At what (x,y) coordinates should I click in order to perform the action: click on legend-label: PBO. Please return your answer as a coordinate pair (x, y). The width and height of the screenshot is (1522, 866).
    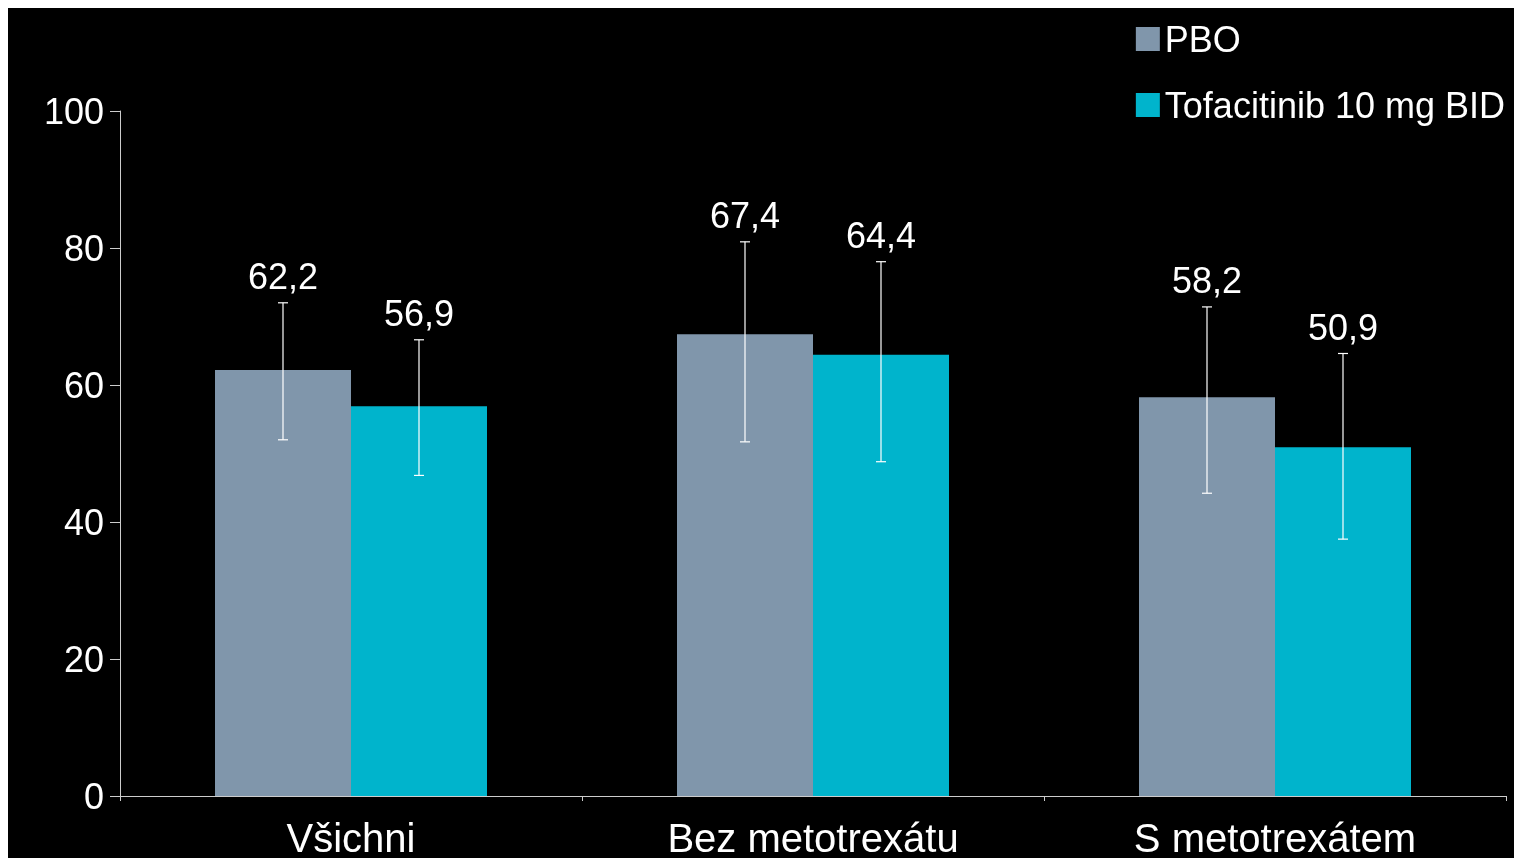
    Looking at the image, I should click on (1202, 39).